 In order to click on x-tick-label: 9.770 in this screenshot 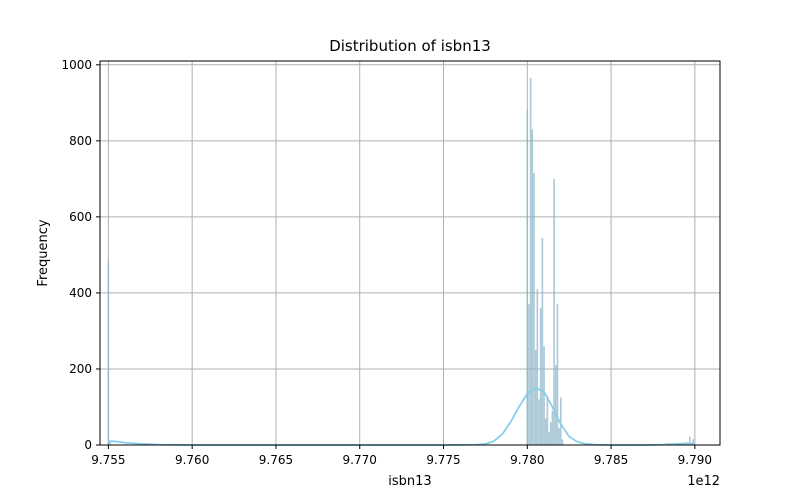, I will do `click(360, 460)`.